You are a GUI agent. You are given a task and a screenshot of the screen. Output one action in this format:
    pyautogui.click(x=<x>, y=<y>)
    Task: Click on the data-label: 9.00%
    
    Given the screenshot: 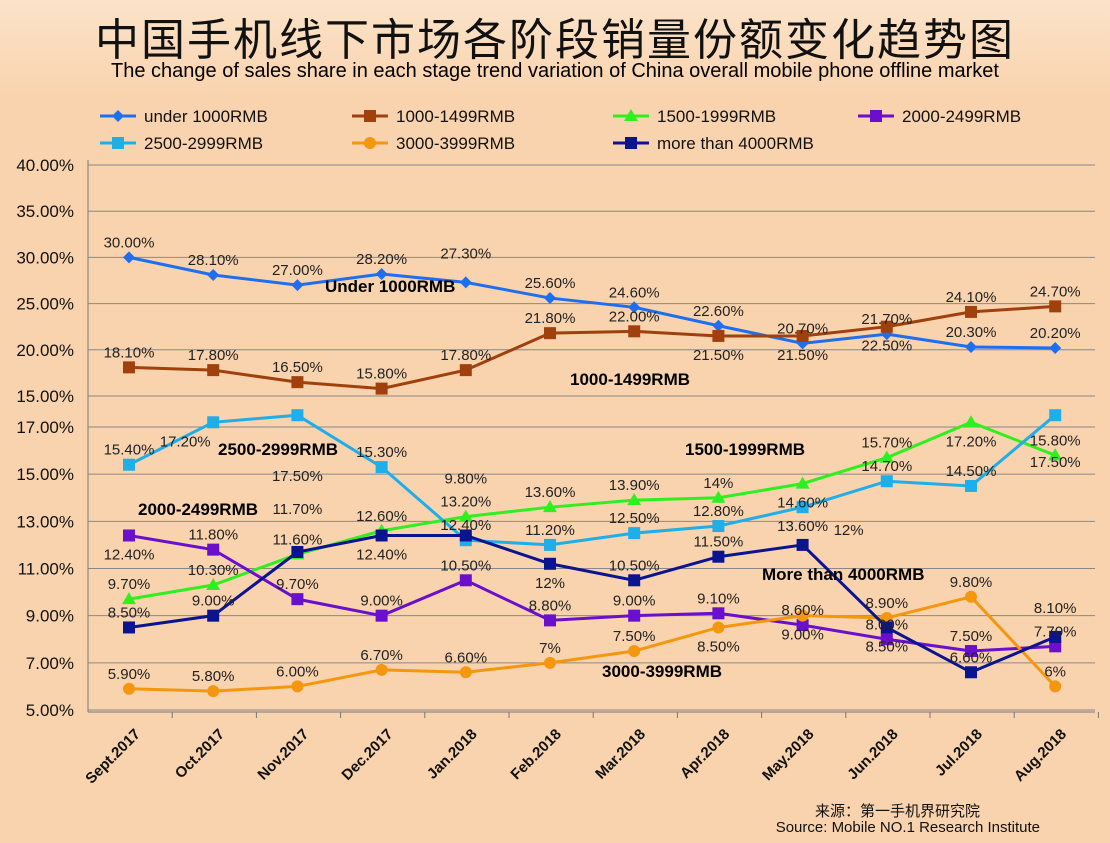 What is the action you would take?
    pyautogui.click(x=381, y=601)
    